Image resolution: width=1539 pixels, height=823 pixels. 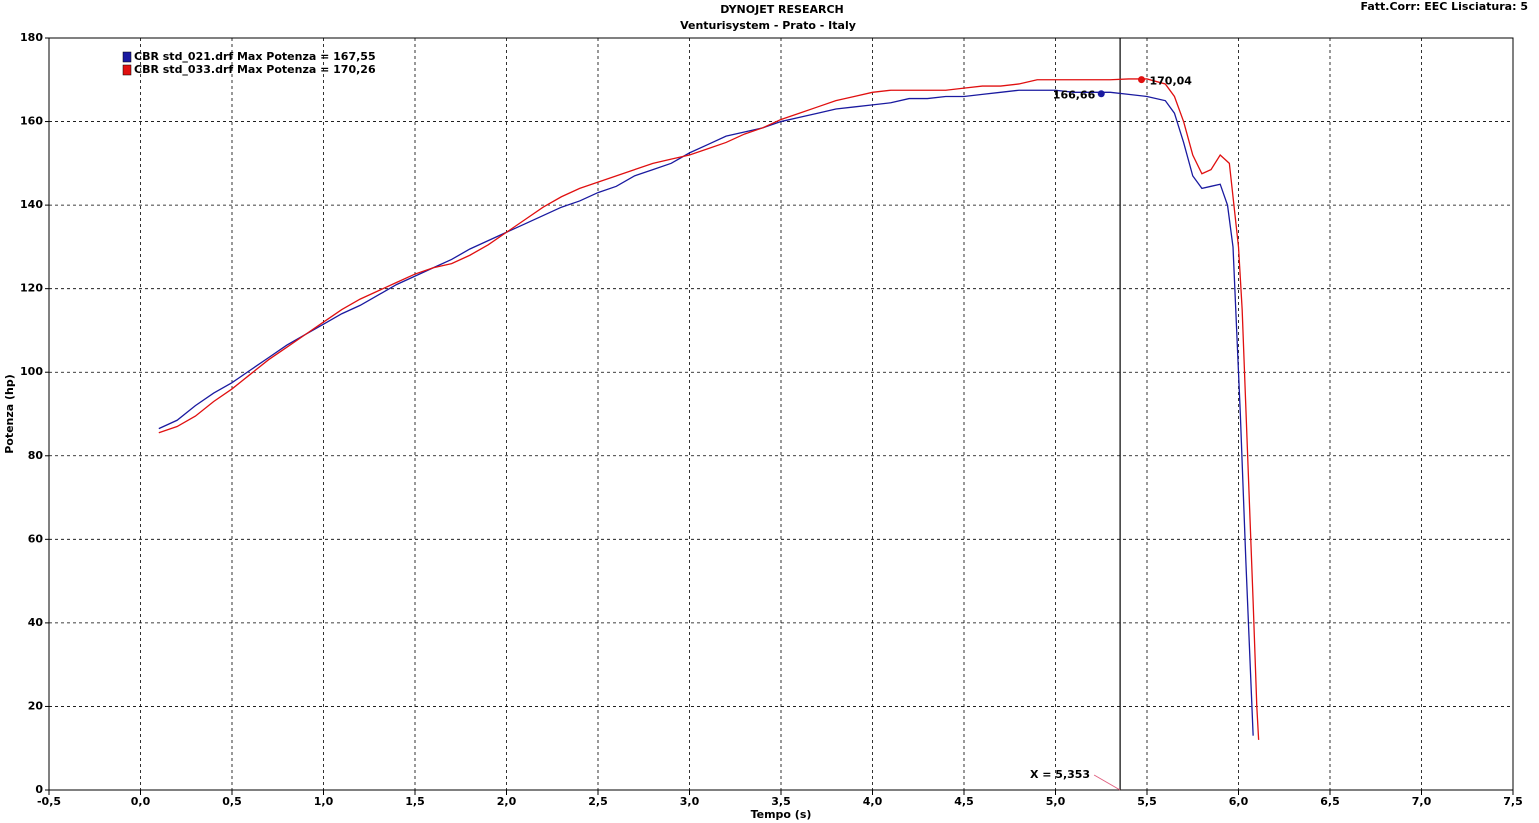 What do you see at coordinates (1056, 801) in the screenshot?
I see `x-tick-label: 5,0` at bounding box center [1056, 801].